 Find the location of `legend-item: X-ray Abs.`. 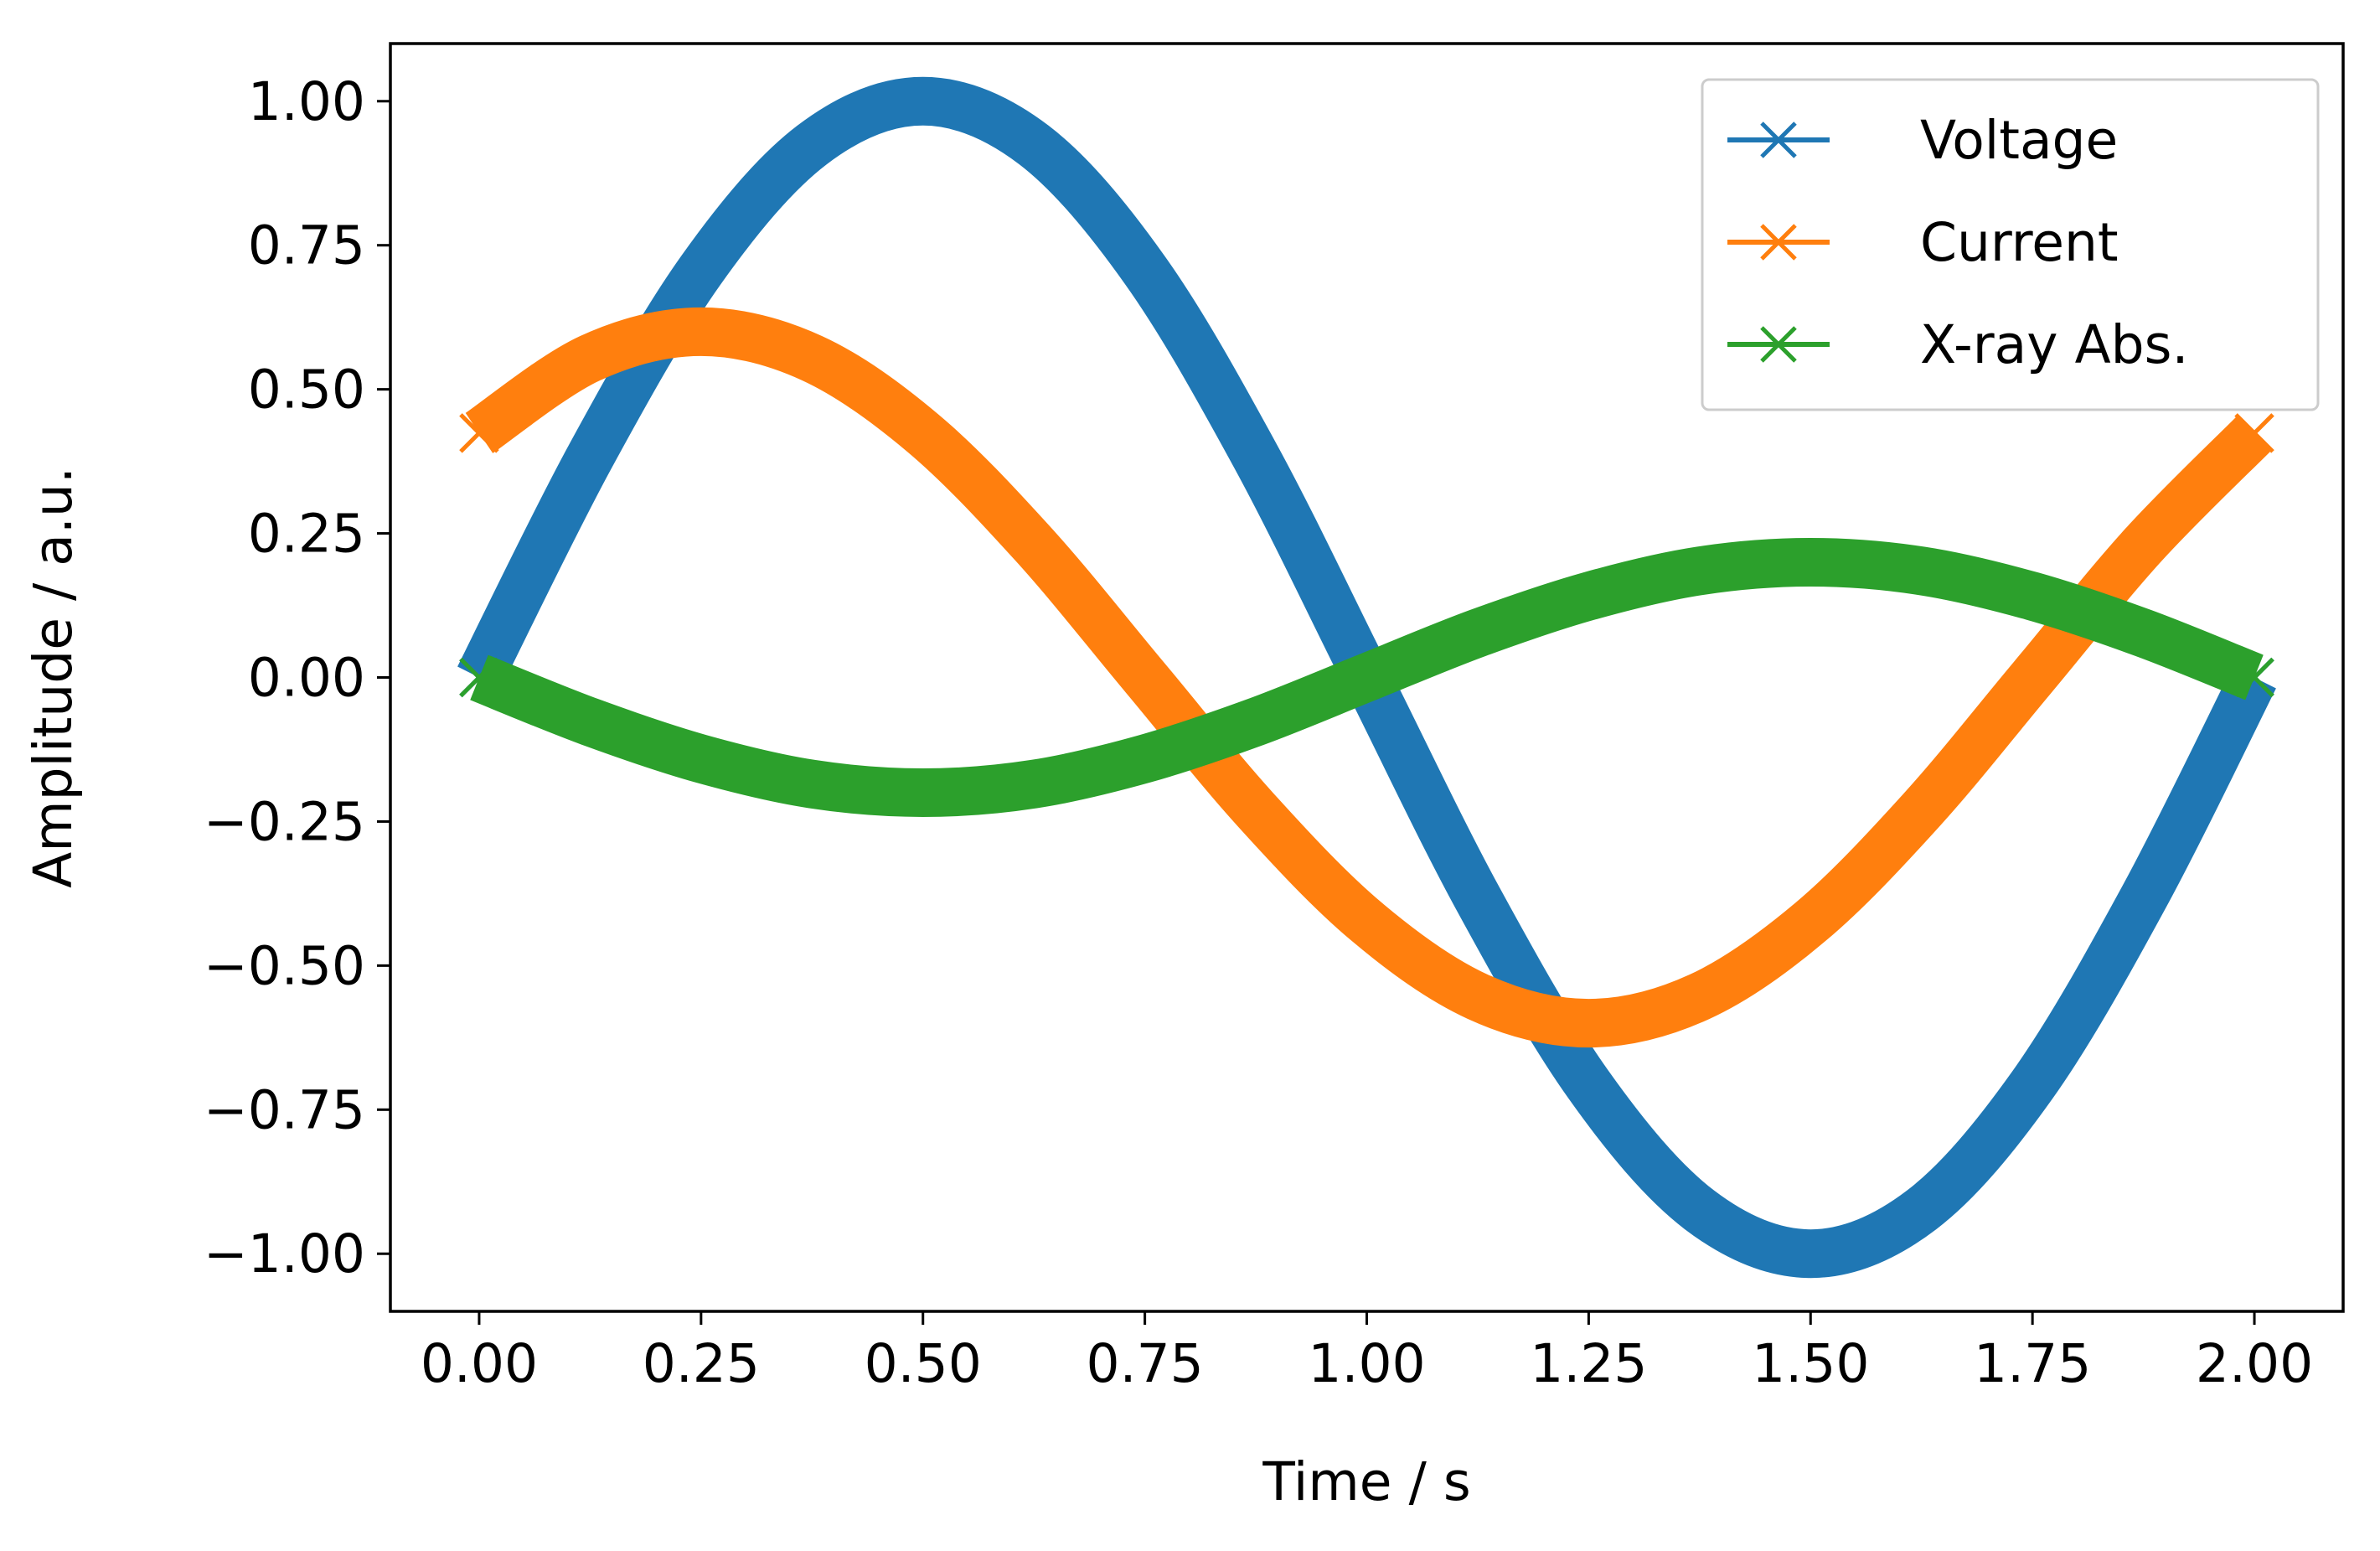

legend-item: X-ray Abs. is located at coordinates (1958, 345).